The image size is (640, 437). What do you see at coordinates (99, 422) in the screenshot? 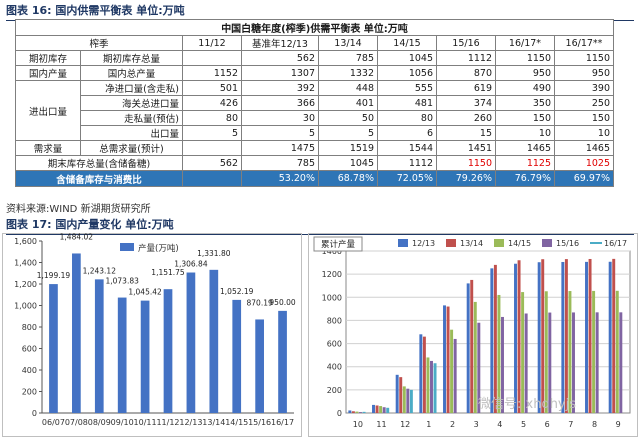
I see `x-tick-label: 08/09` at bounding box center [99, 422].